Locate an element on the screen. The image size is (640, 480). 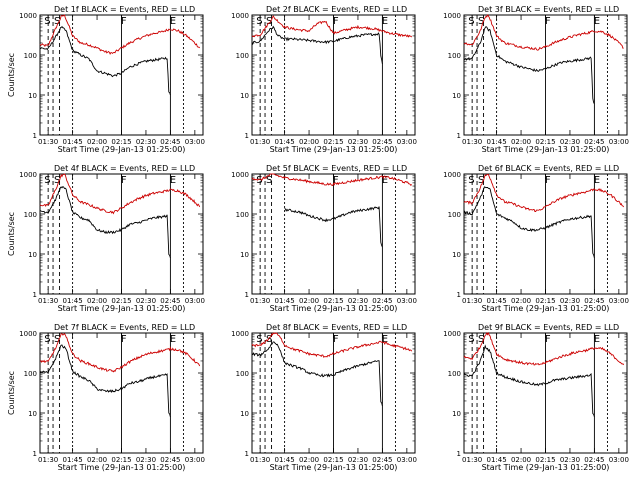
panel-title: Det 3f BLACK = Events, RED = LLD is located at coordinates (548, 9).